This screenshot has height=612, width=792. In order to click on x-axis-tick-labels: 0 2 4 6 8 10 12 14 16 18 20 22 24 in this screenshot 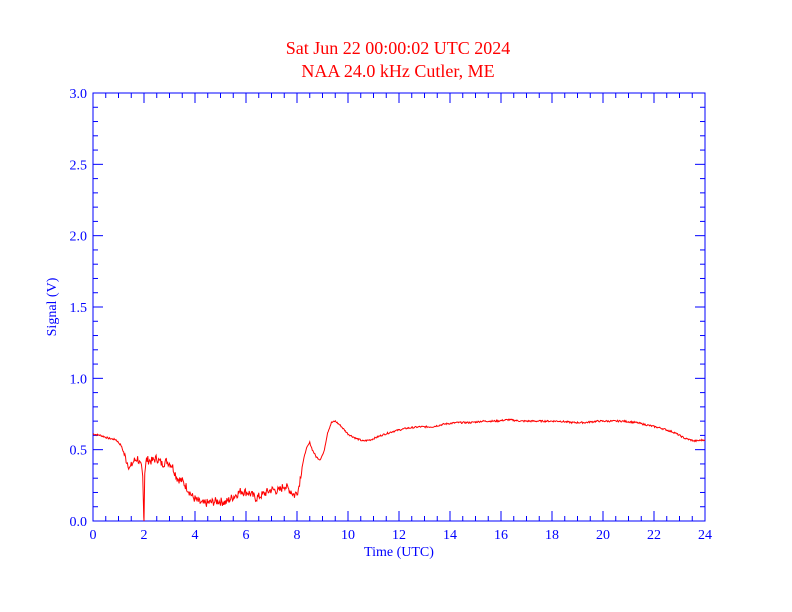, I will do `click(401, 535)`.